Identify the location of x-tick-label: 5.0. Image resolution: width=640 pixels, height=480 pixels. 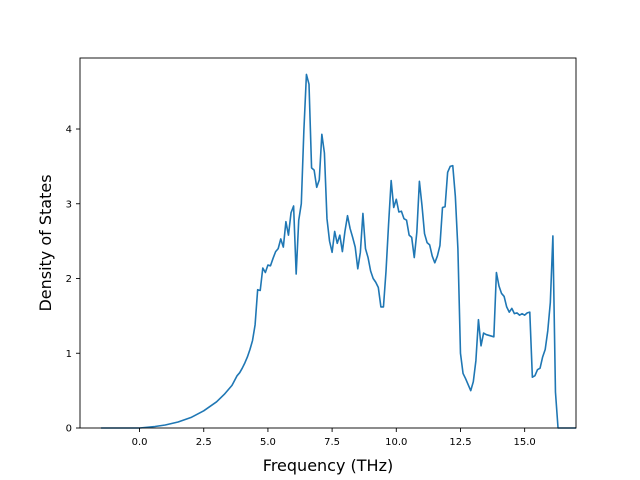
(268, 442).